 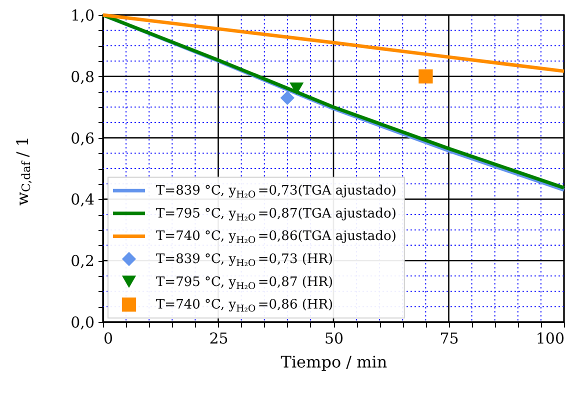 I want to click on y-axis-title: wC,daf / 1, so click(x=23, y=171).